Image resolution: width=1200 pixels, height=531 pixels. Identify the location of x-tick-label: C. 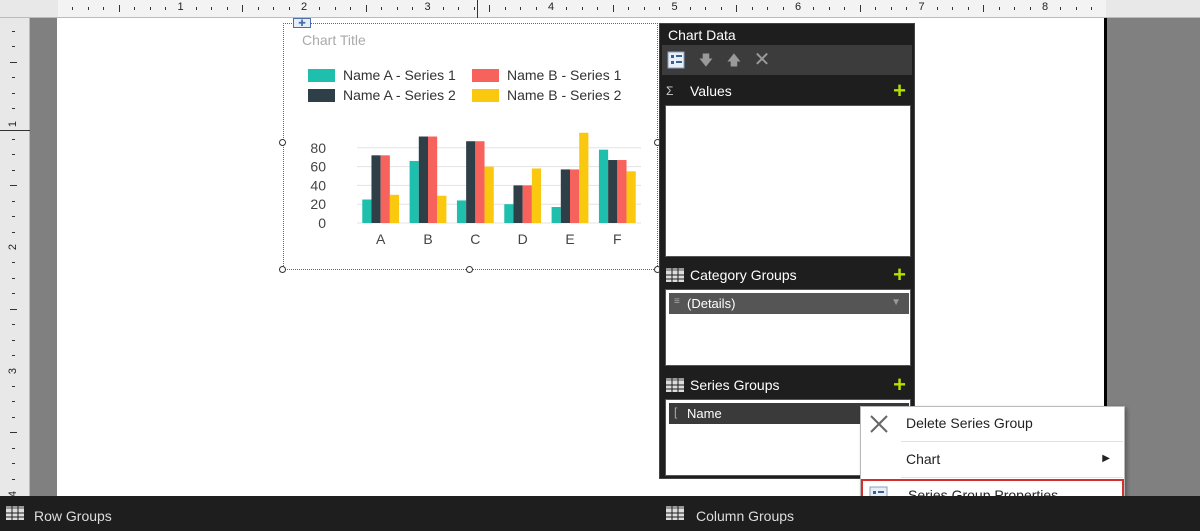
(475, 239).